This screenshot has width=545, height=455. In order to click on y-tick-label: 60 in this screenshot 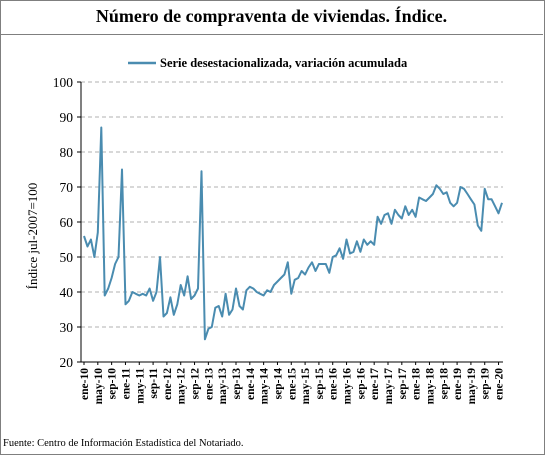, I will do `click(67, 222)`.